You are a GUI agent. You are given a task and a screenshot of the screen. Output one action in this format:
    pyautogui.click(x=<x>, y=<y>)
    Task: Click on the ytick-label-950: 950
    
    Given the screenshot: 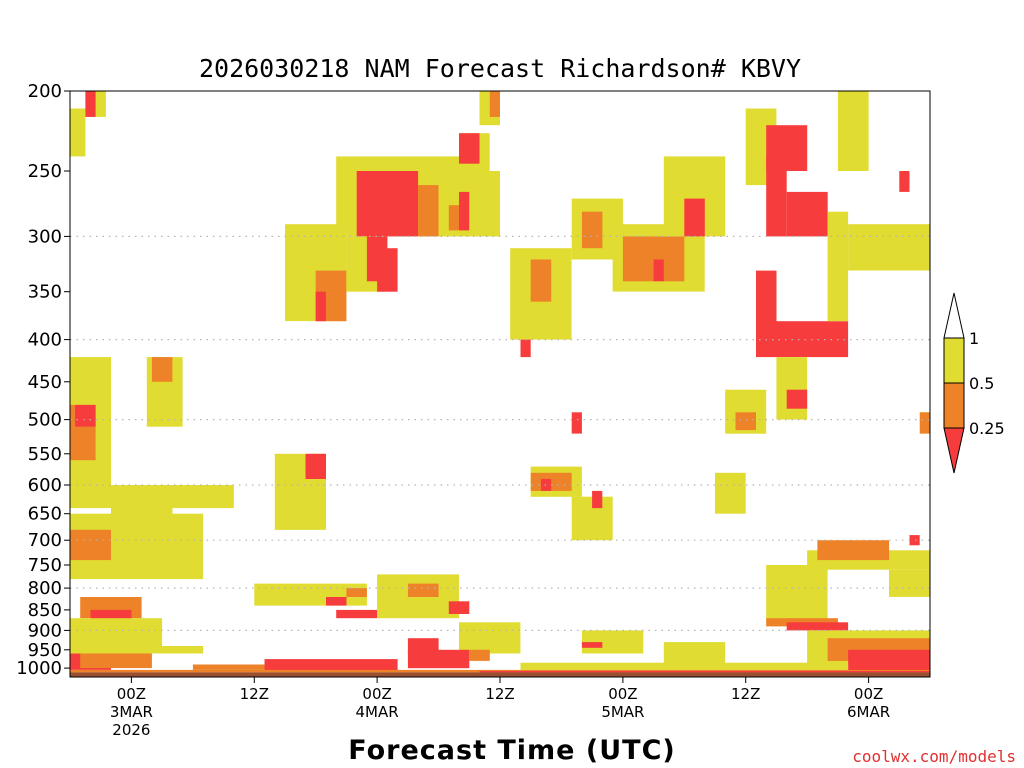 What is the action you would take?
    pyautogui.click(x=45, y=650)
    